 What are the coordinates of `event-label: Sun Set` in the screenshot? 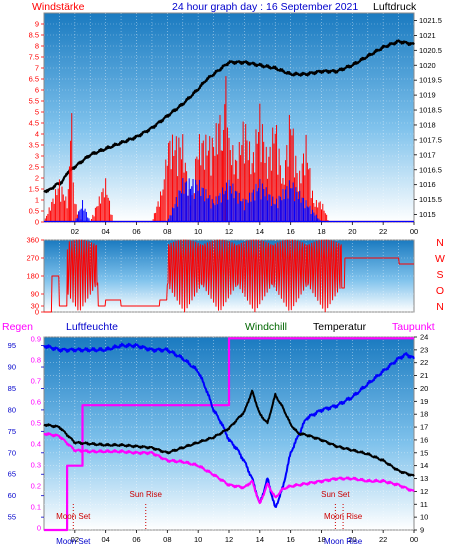 It's located at (335, 494).